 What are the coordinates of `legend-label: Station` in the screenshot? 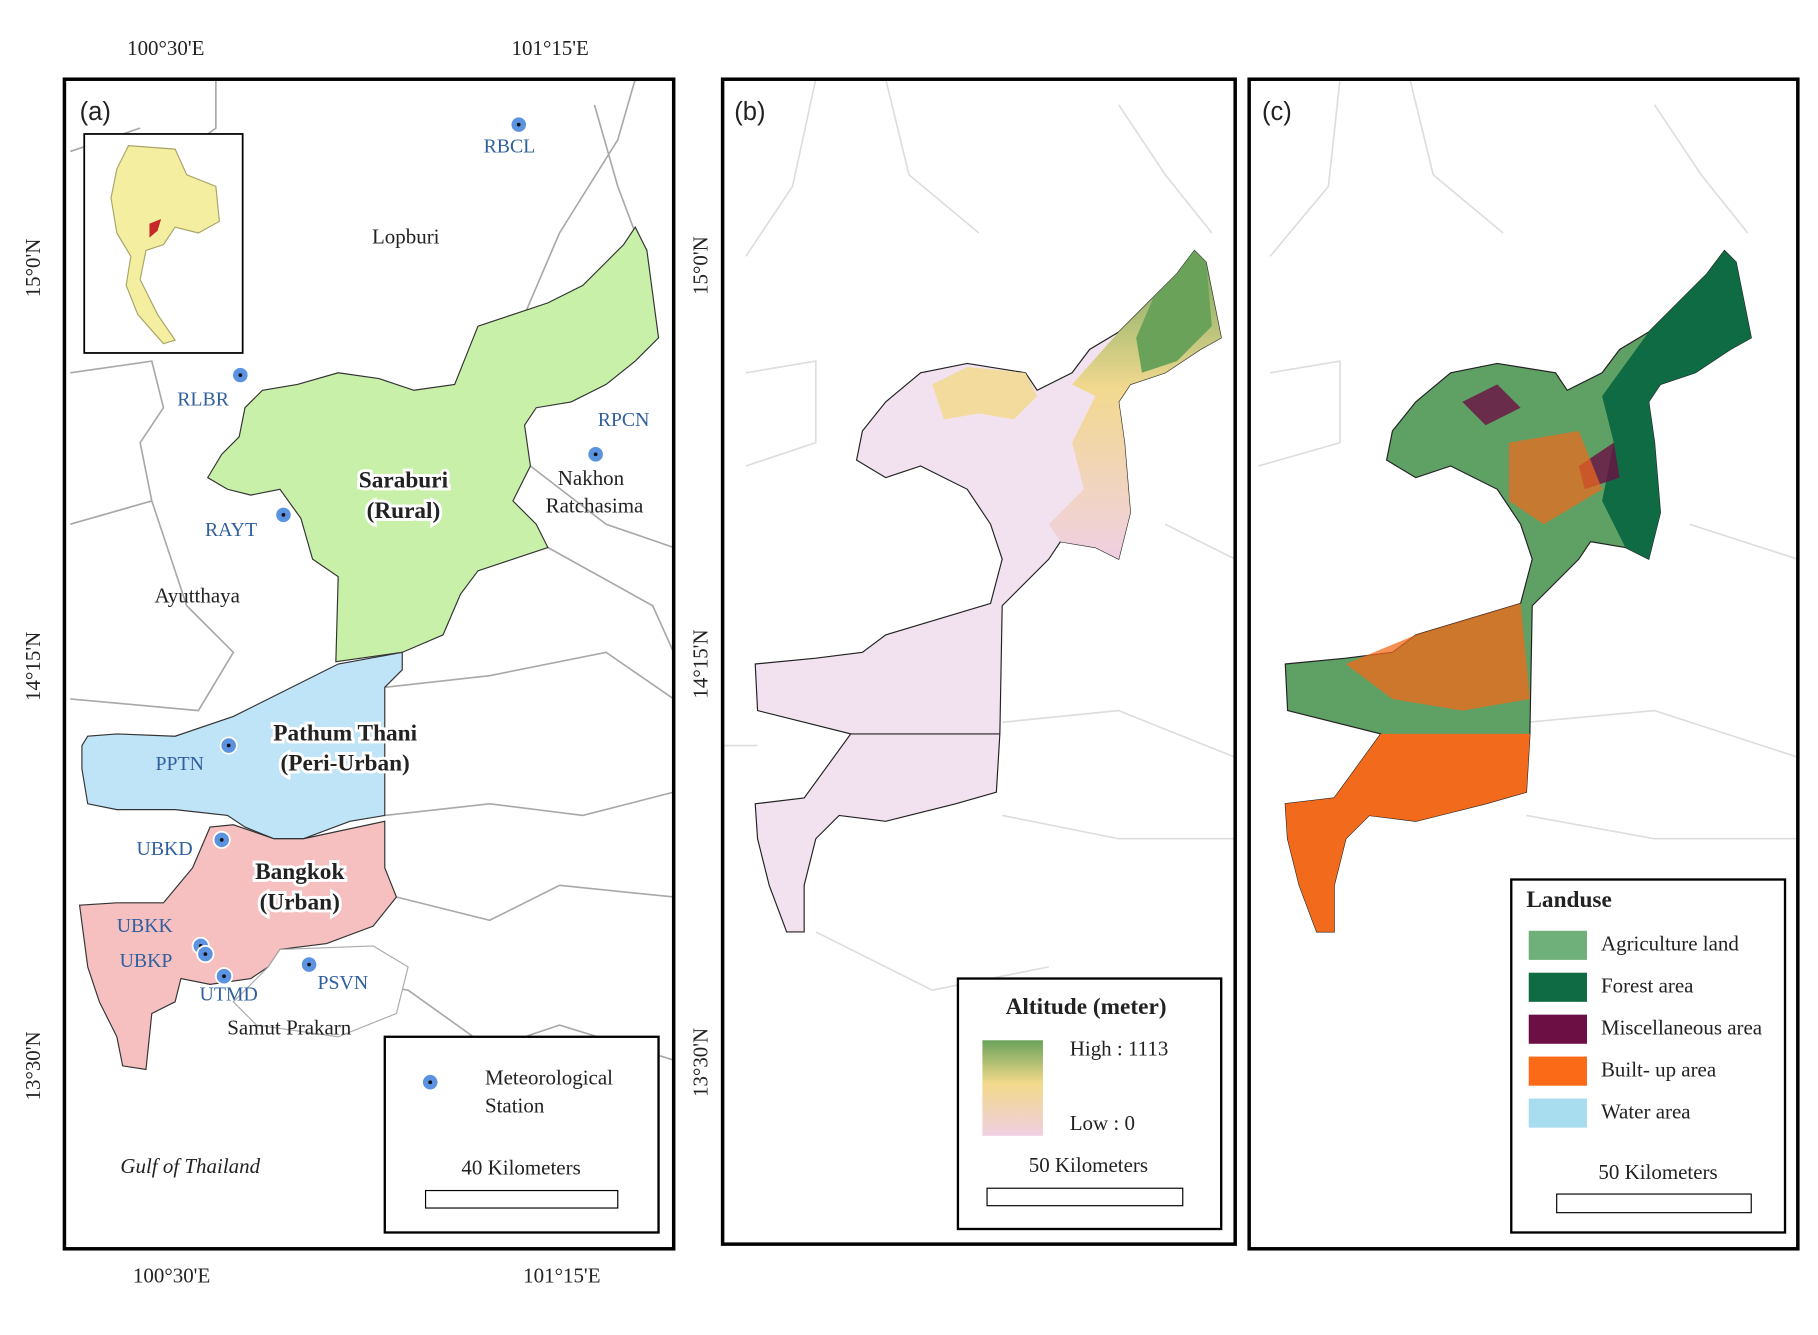 It's located at (515, 1106).